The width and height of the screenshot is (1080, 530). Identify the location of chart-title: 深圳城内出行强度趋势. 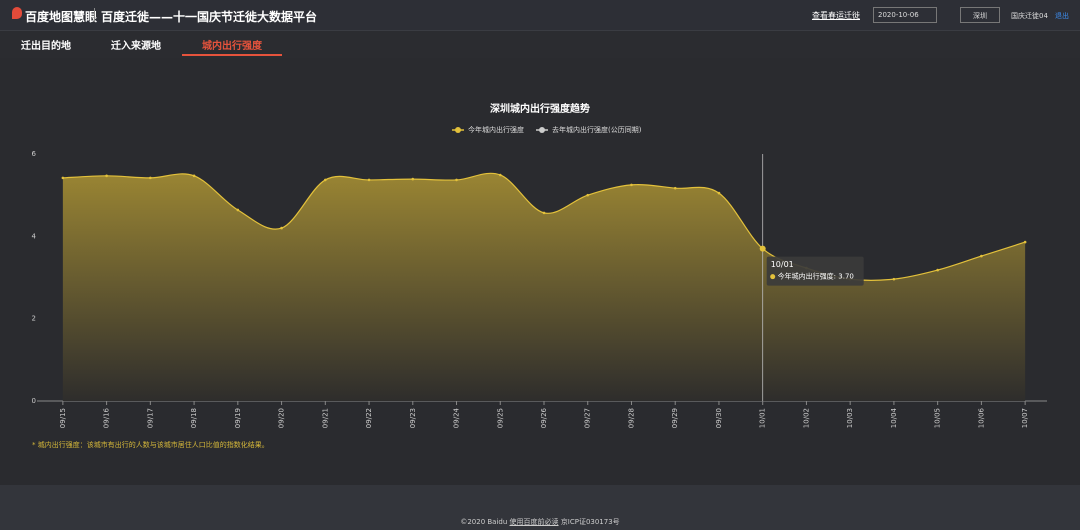
(540, 108).